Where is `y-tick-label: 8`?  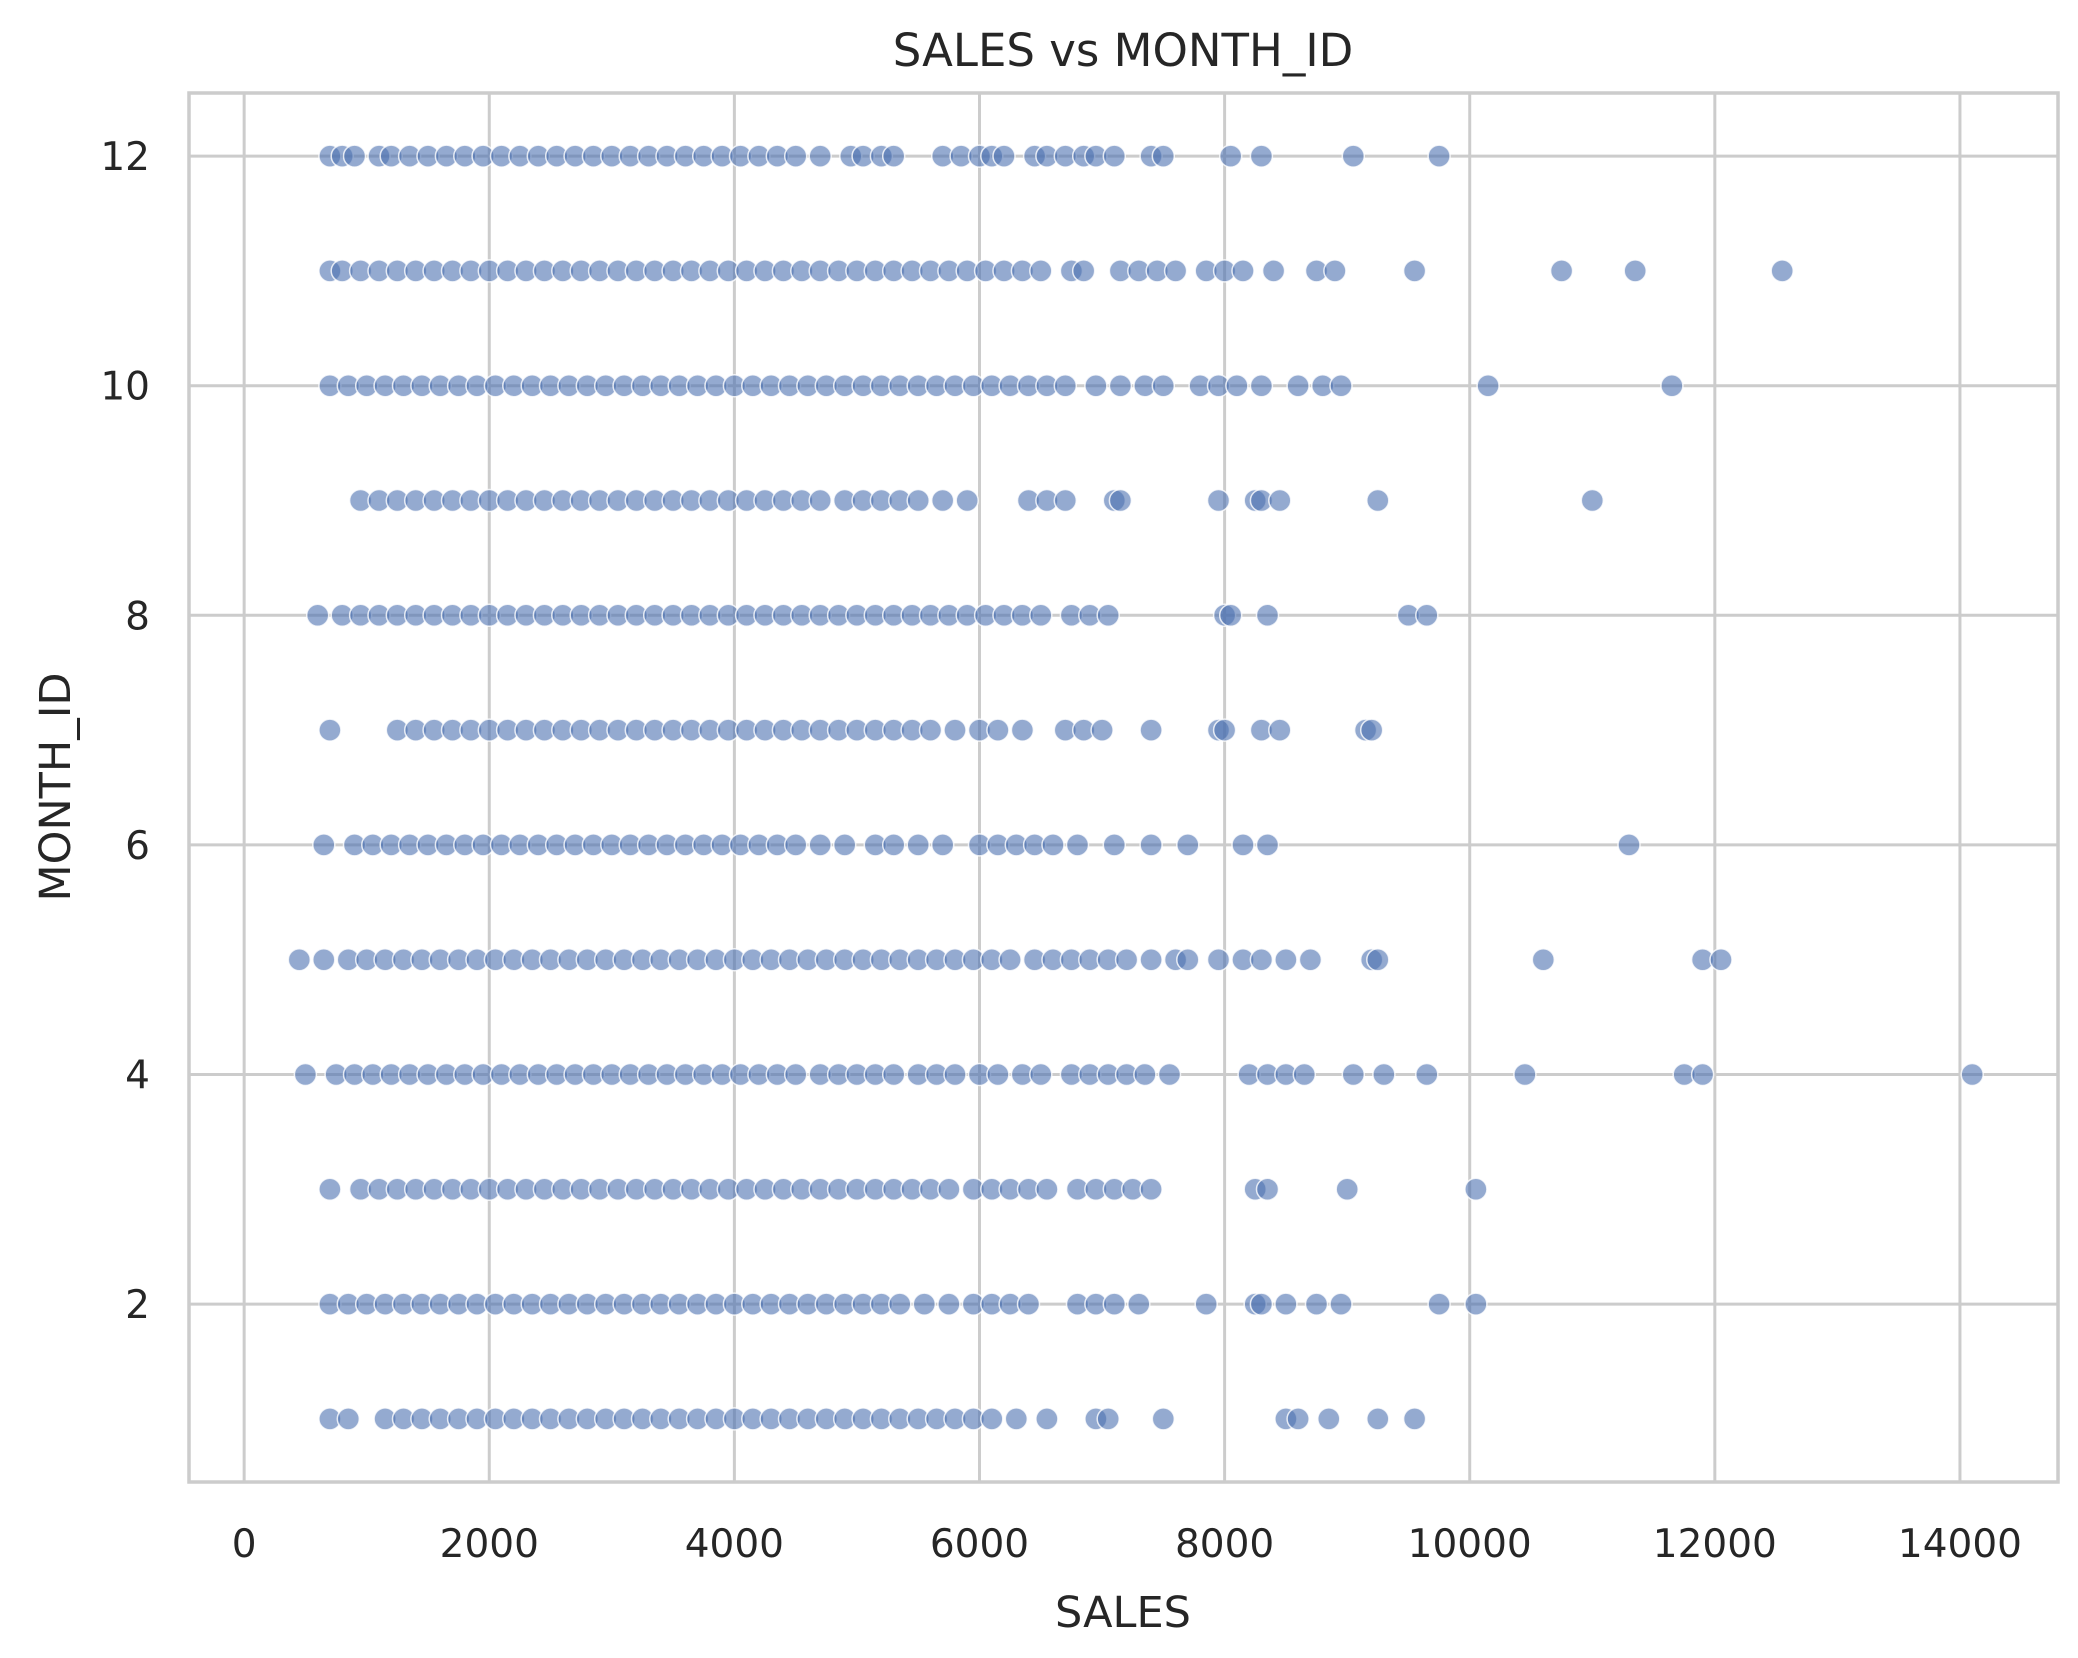 y-tick-label: 8 is located at coordinates (137, 616).